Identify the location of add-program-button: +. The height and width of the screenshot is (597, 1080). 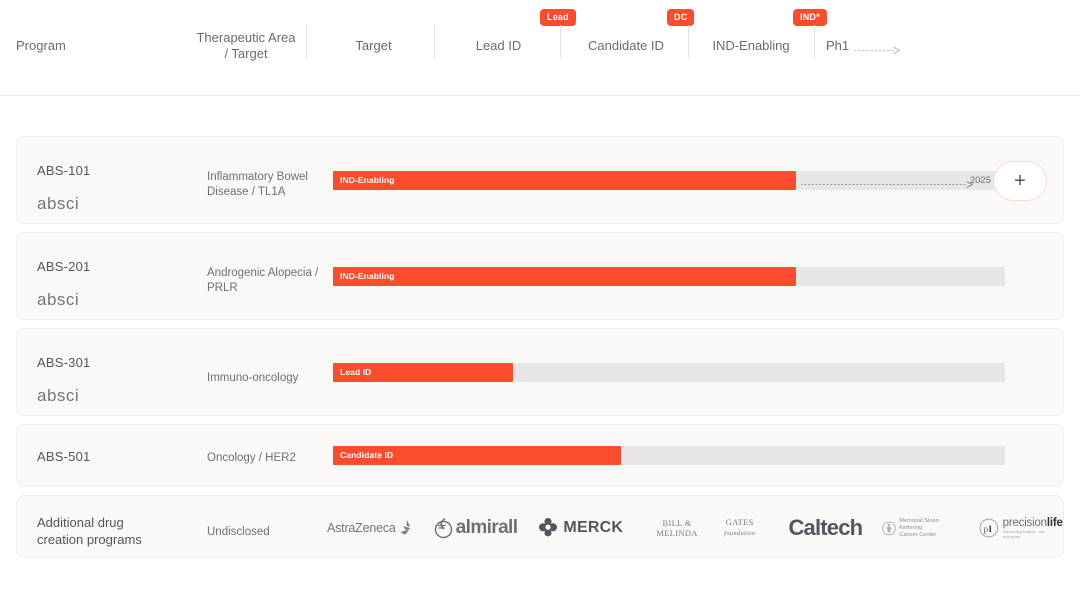
(1020, 181).